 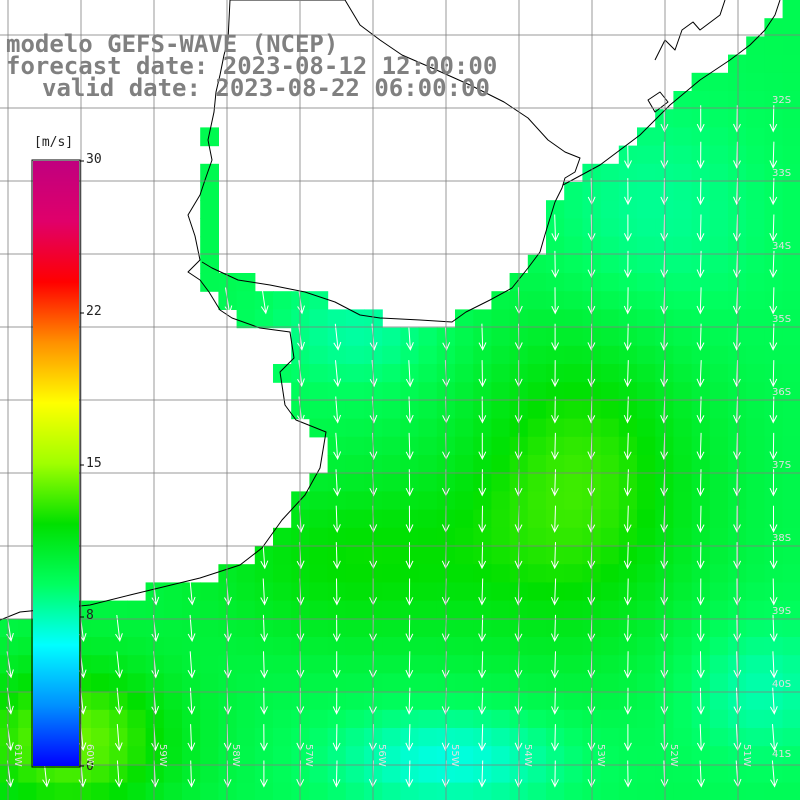 I want to click on longitude-label: 51W, so click(x=746, y=755).